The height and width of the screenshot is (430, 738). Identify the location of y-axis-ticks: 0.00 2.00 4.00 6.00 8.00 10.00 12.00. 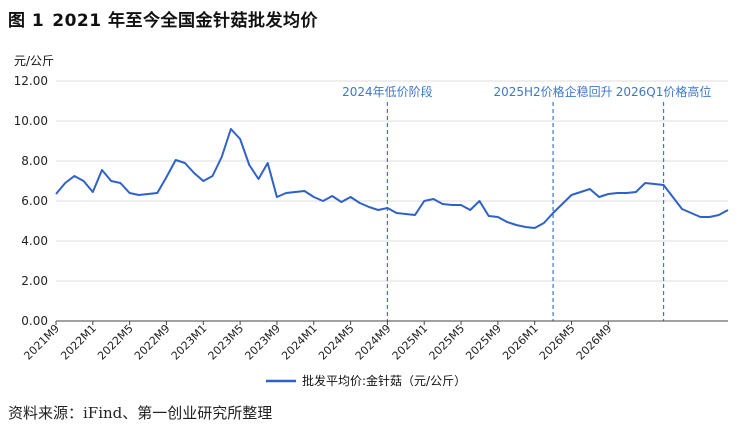
(31, 201).